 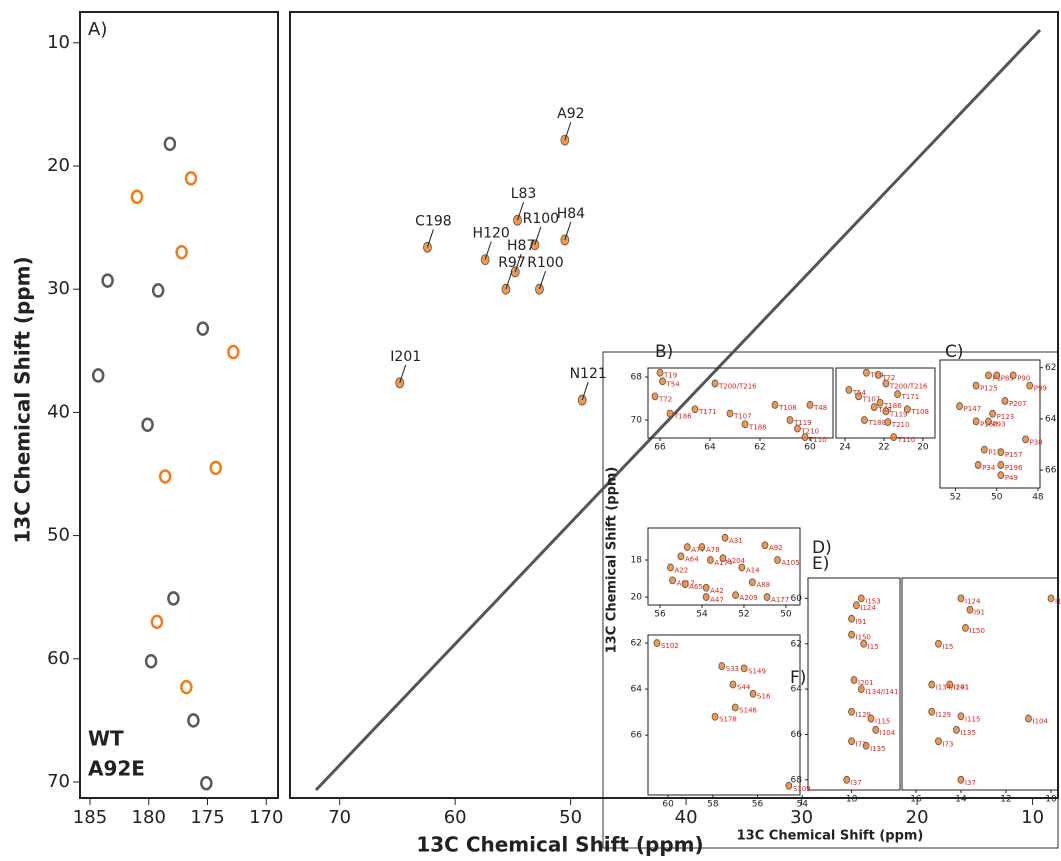 I want to click on peak-label: I91, so click(x=861, y=622).